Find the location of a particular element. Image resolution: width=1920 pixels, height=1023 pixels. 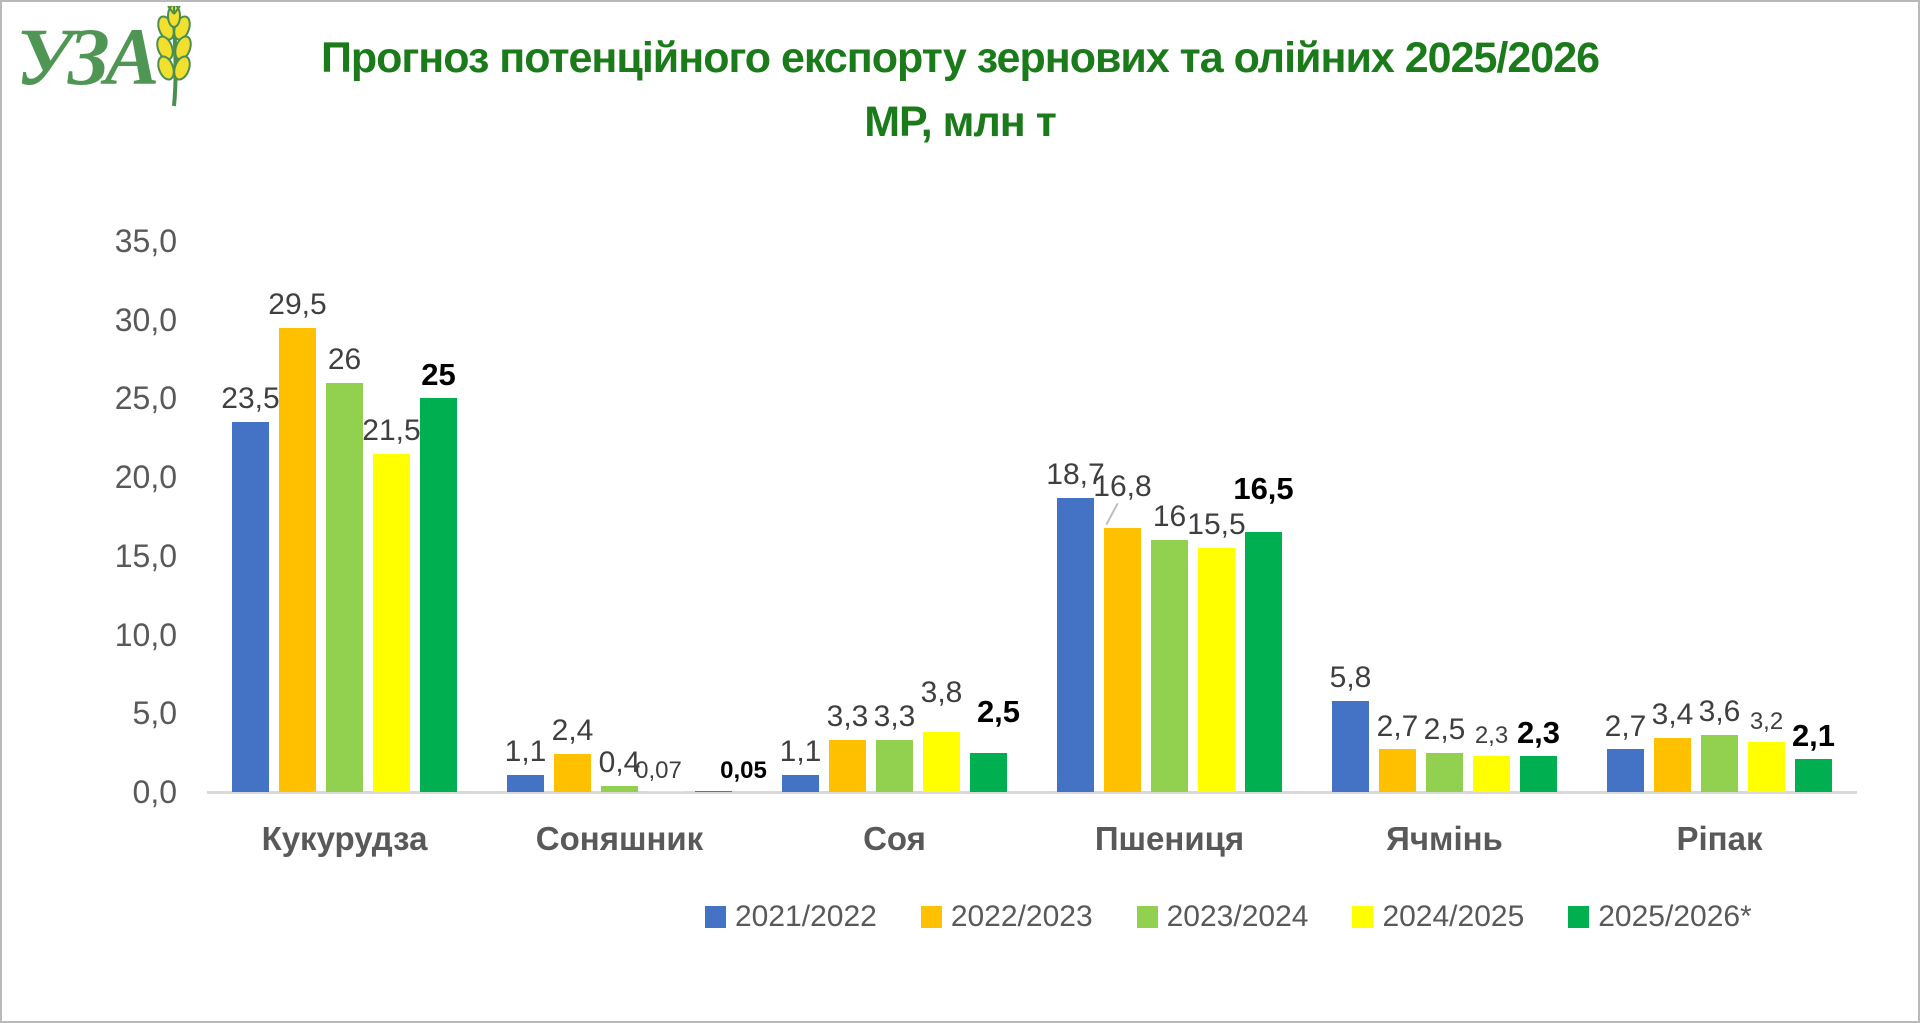

category-label-Пшениця: Пшениця is located at coordinates (1169, 838).